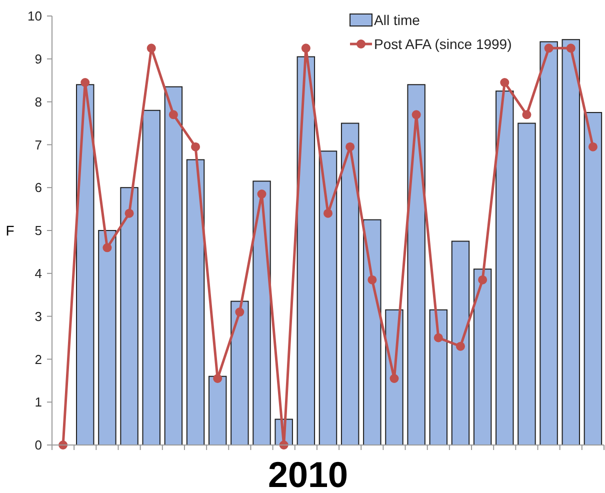  What do you see at coordinates (38, 230) in the screenshot?
I see `y-tick-label: 5` at bounding box center [38, 230].